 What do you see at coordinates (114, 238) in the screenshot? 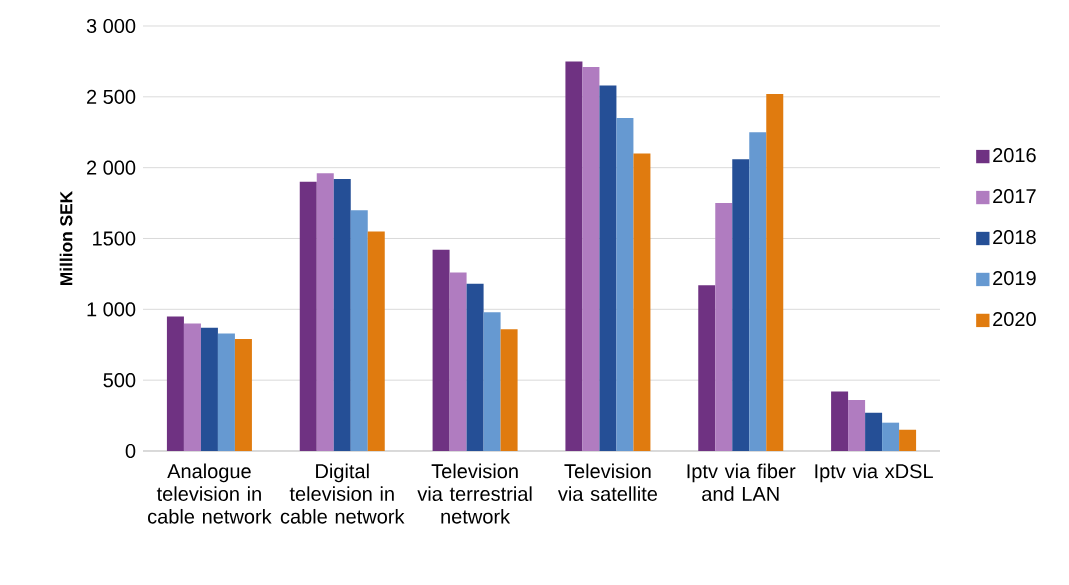
I see `y-tick-label: 1500` at bounding box center [114, 238].